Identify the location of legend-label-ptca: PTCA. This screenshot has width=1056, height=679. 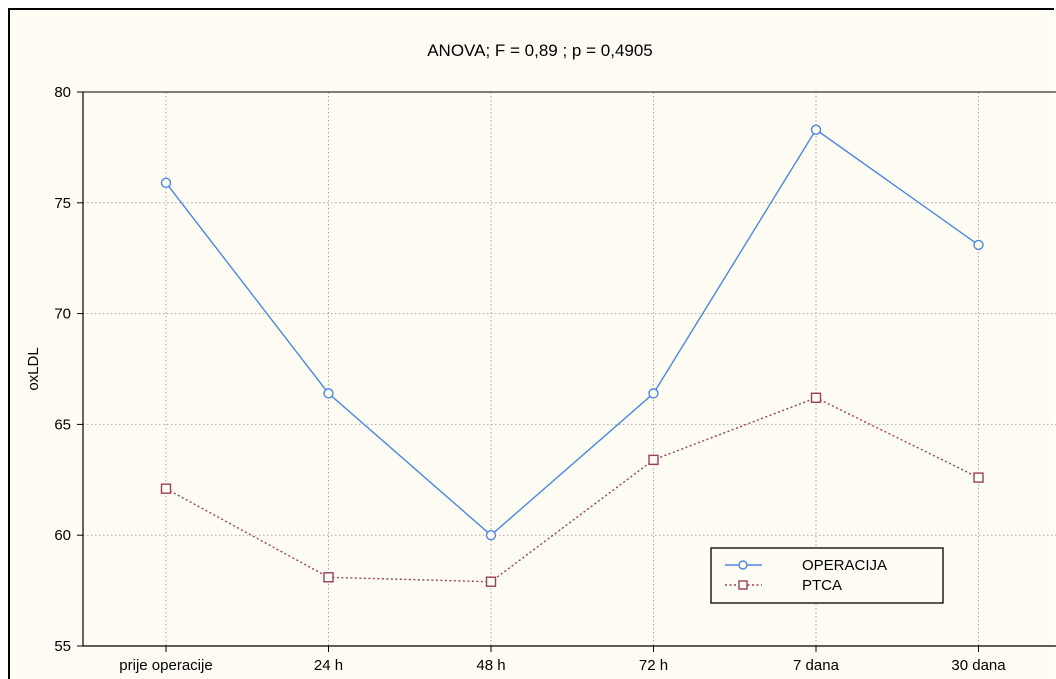
(822, 585).